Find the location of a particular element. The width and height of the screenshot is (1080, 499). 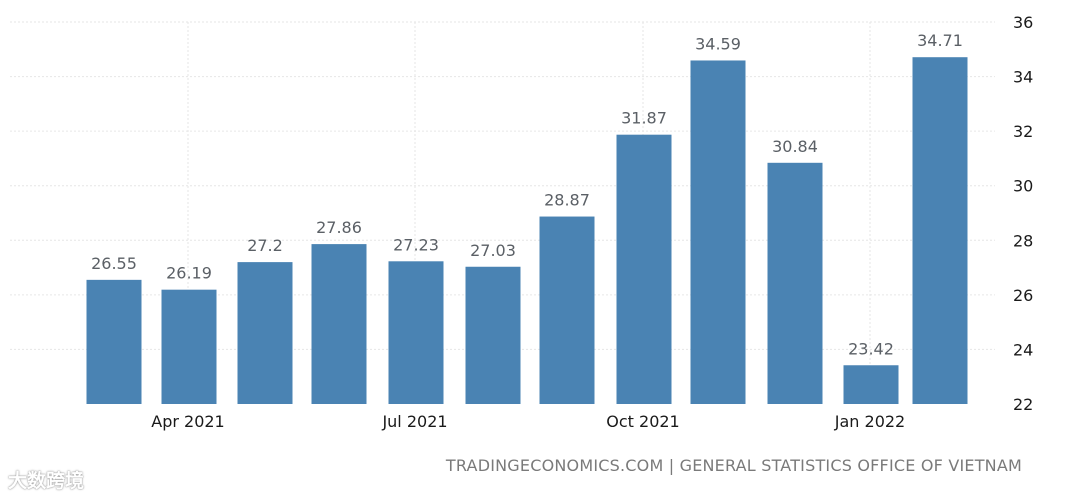

data-label: 27.2 is located at coordinates (265, 245).